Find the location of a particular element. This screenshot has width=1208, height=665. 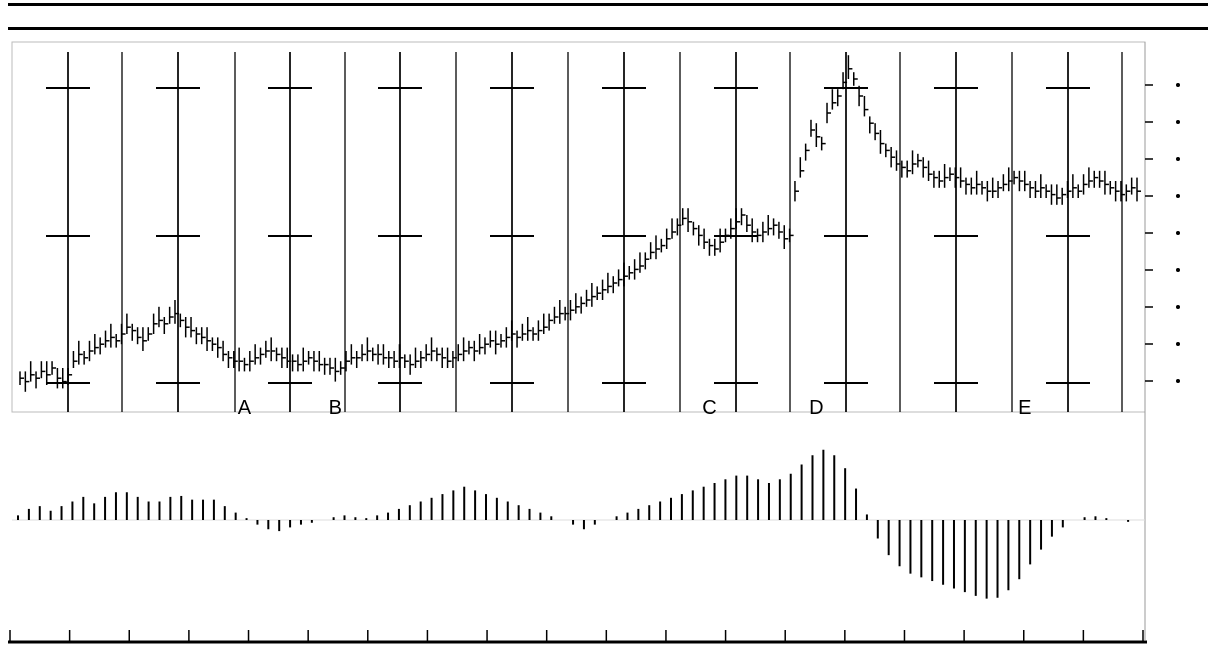

wave-label-b: B is located at coordinates (335, 408).